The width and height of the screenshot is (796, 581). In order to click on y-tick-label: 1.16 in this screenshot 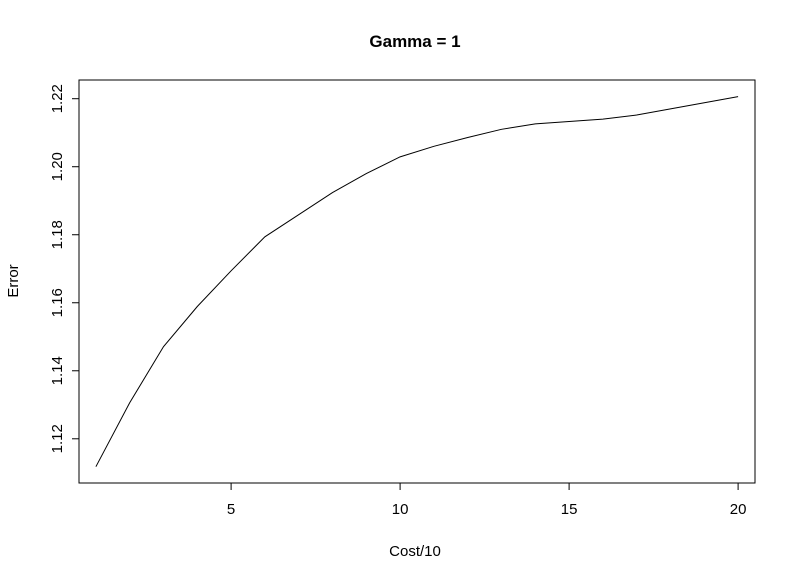, I will do `click(57, 302)`.